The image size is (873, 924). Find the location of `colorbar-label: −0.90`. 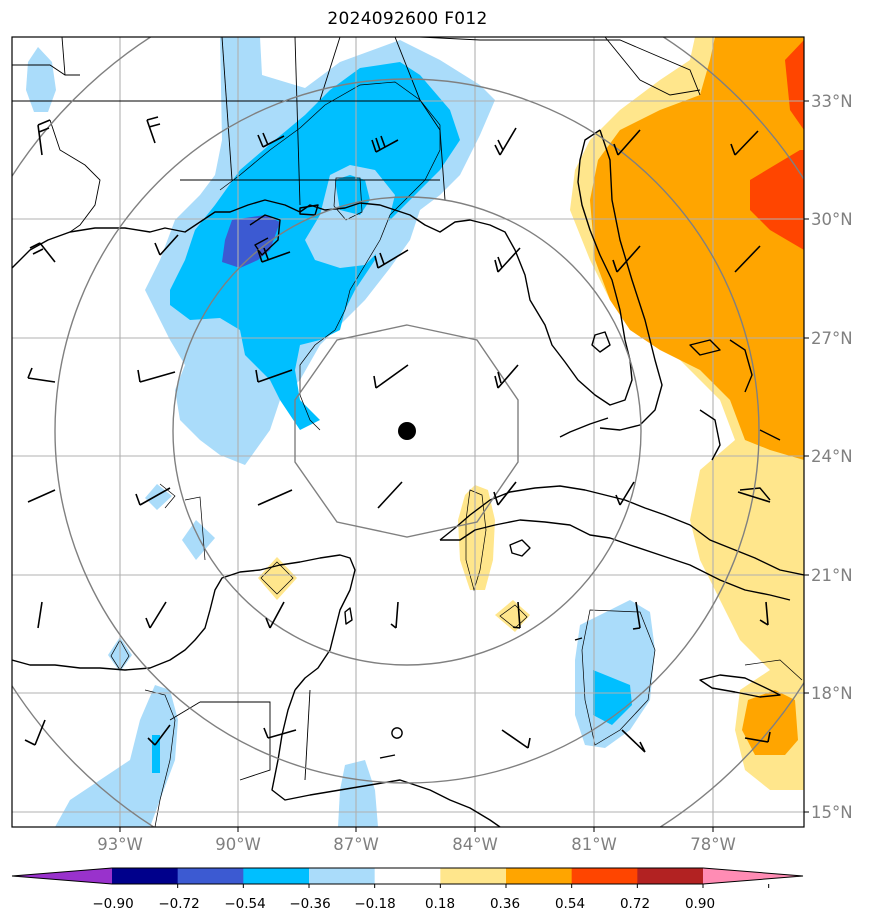

colorbar-label: −0.90 is located at coordinates (112, 904).